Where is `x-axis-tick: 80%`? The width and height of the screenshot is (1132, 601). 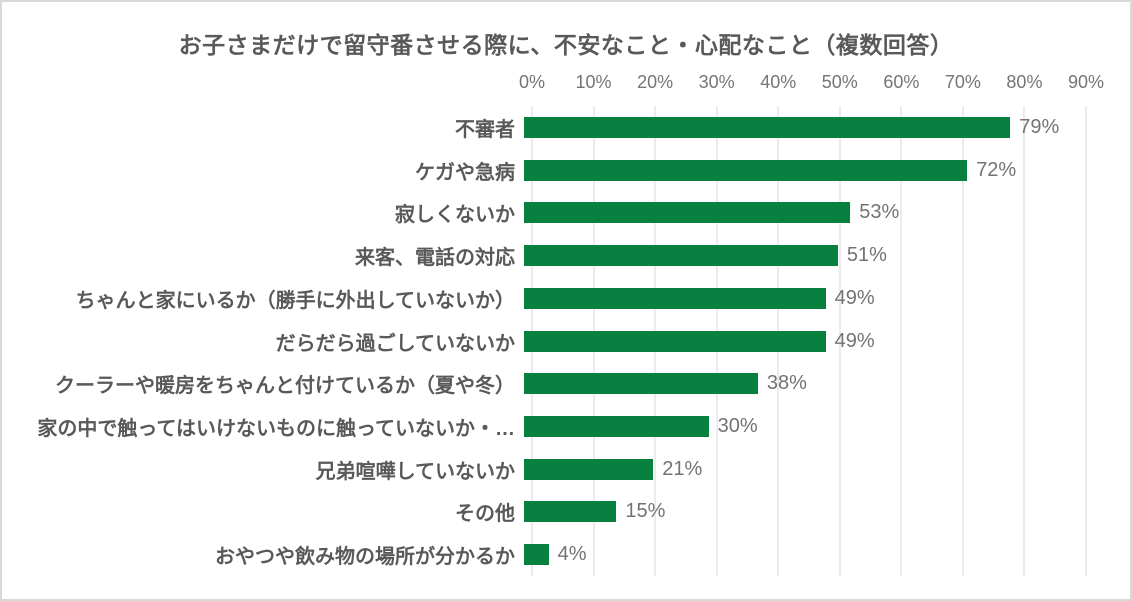
x-axis-tick: 80% is located at coordinates (1024, 82).